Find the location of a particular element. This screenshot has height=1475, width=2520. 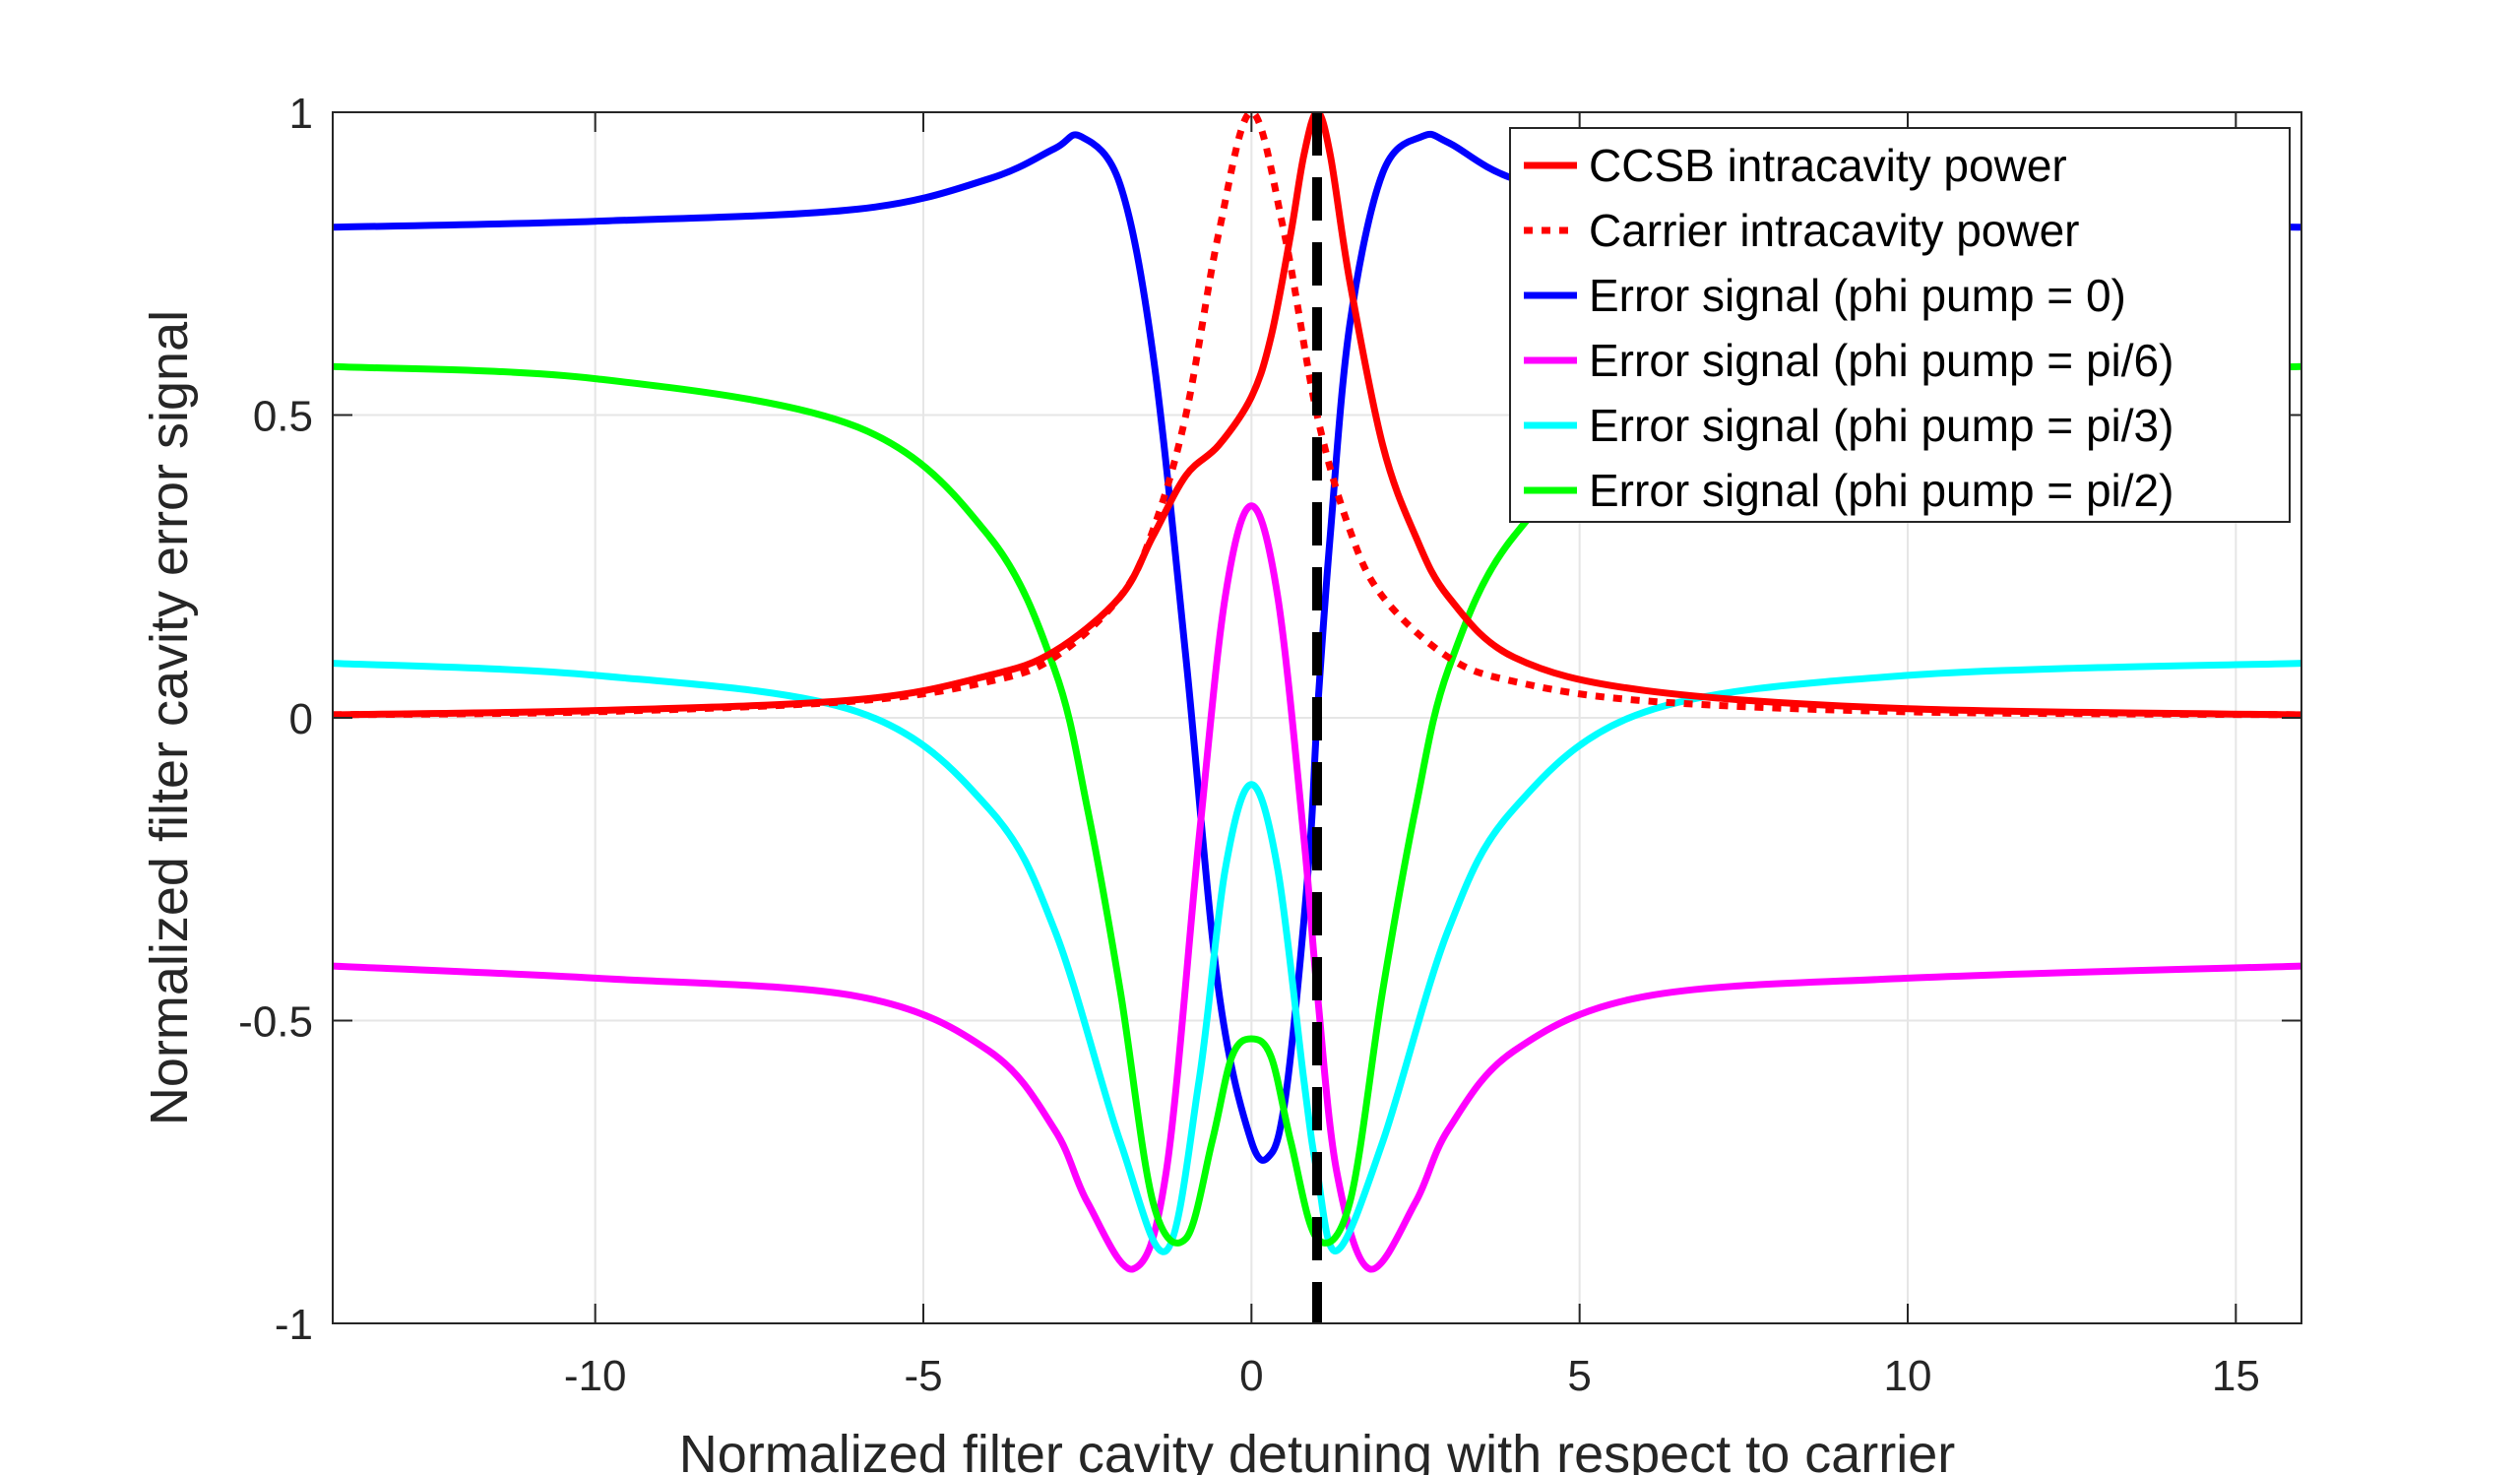

legend-entry: Error signal (phi pump = pi/6) is located at coordinates (1849, 360).